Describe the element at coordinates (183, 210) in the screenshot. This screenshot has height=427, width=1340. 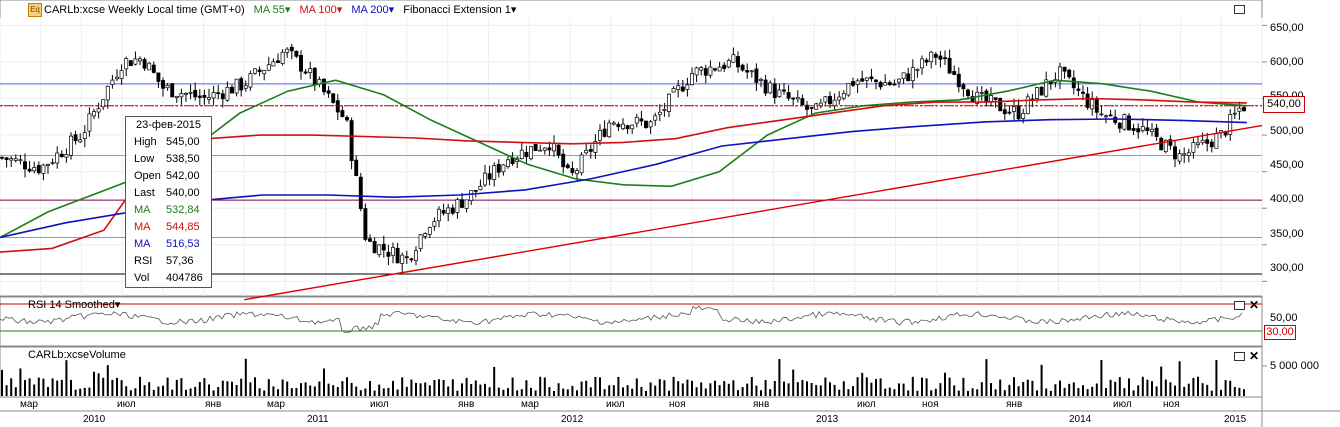
I see `info-value: 532,84` at that location.